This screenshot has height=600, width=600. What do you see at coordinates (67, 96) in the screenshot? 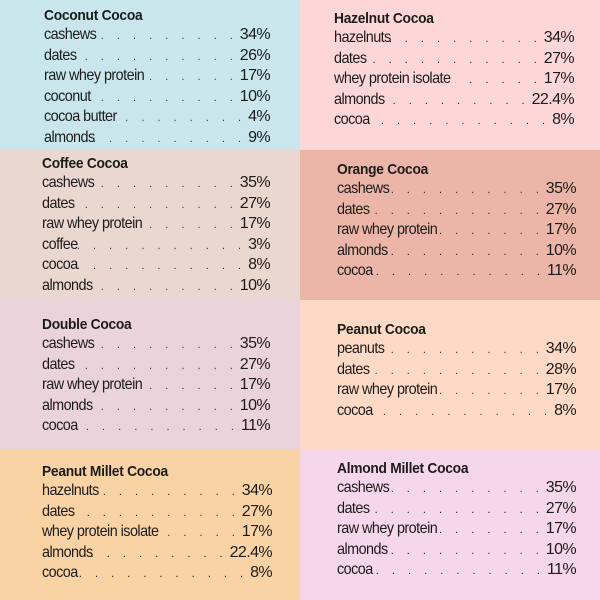
I see `ingredient-name: coconut` at bounding box center [67, 96].